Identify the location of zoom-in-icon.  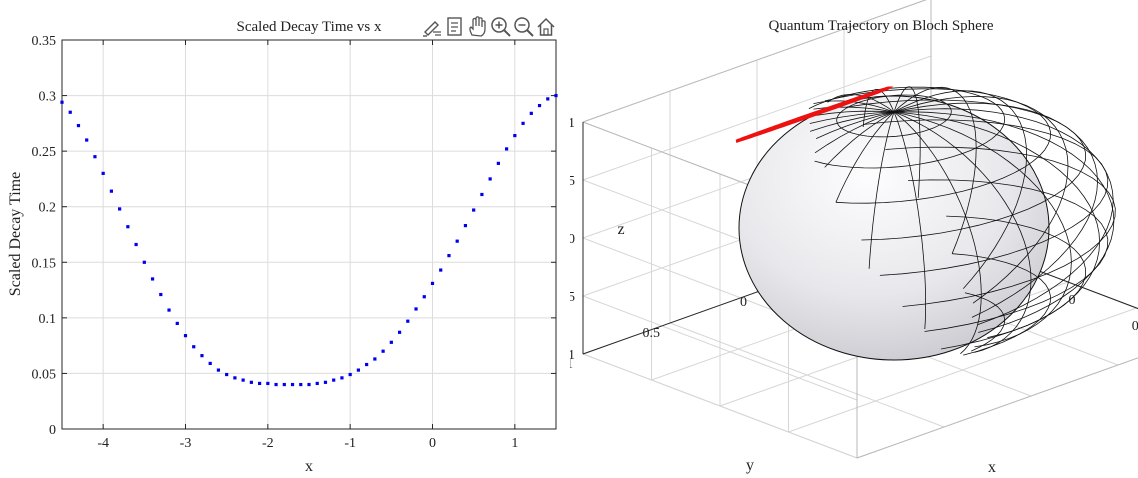
(501, 27).